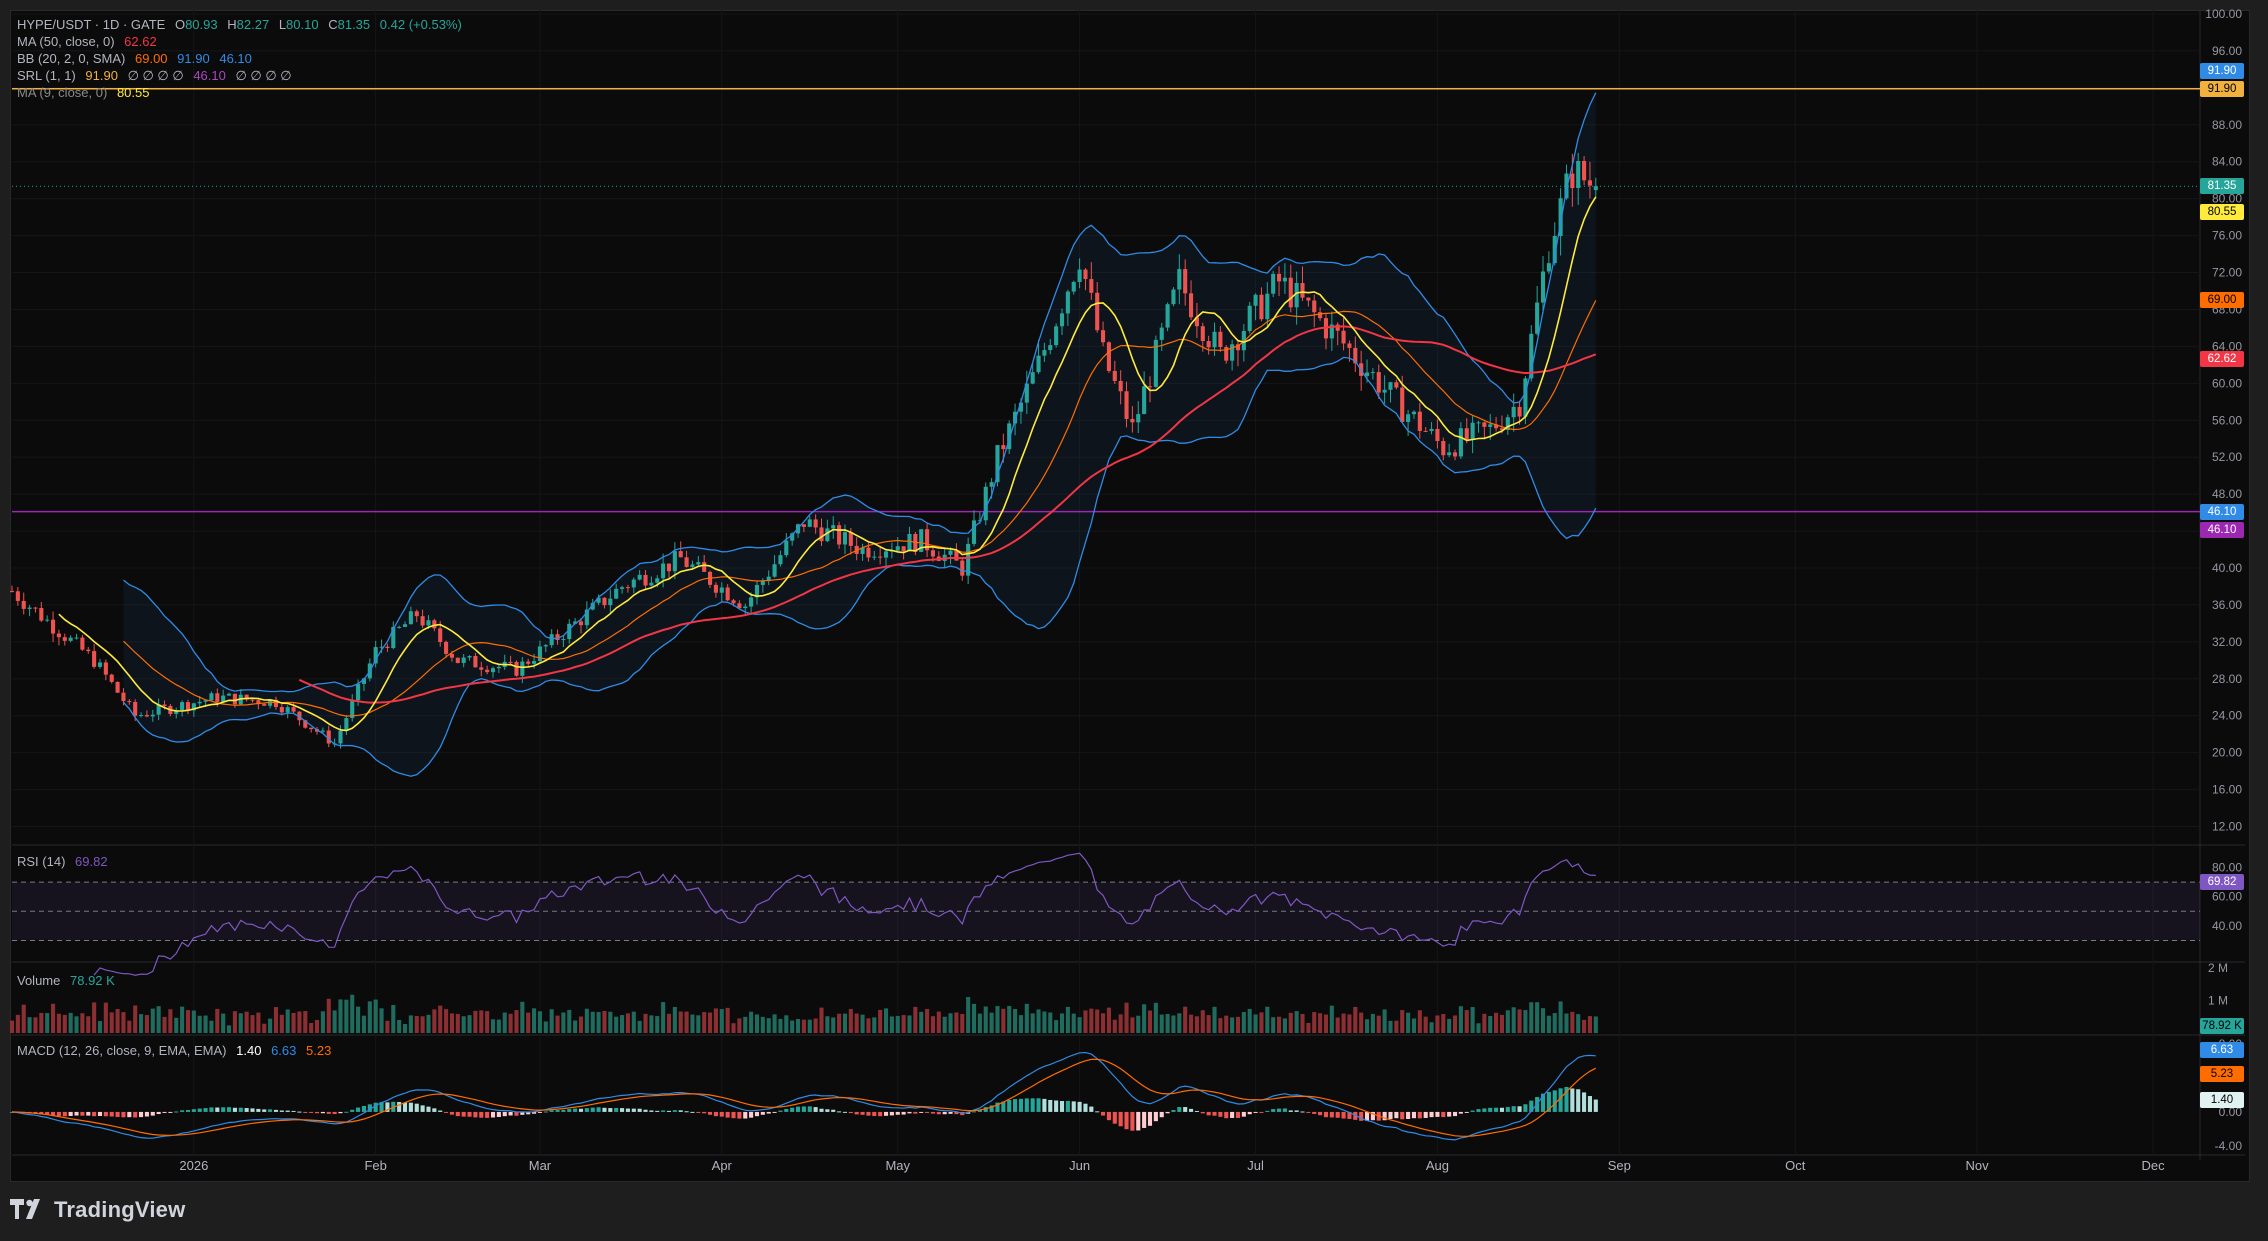 The image size is (2268, 1241). Describe the element at coordinates (62, 861) in the screenshot. I see `rsi-legend: RSI (14) 69.82` at that location.